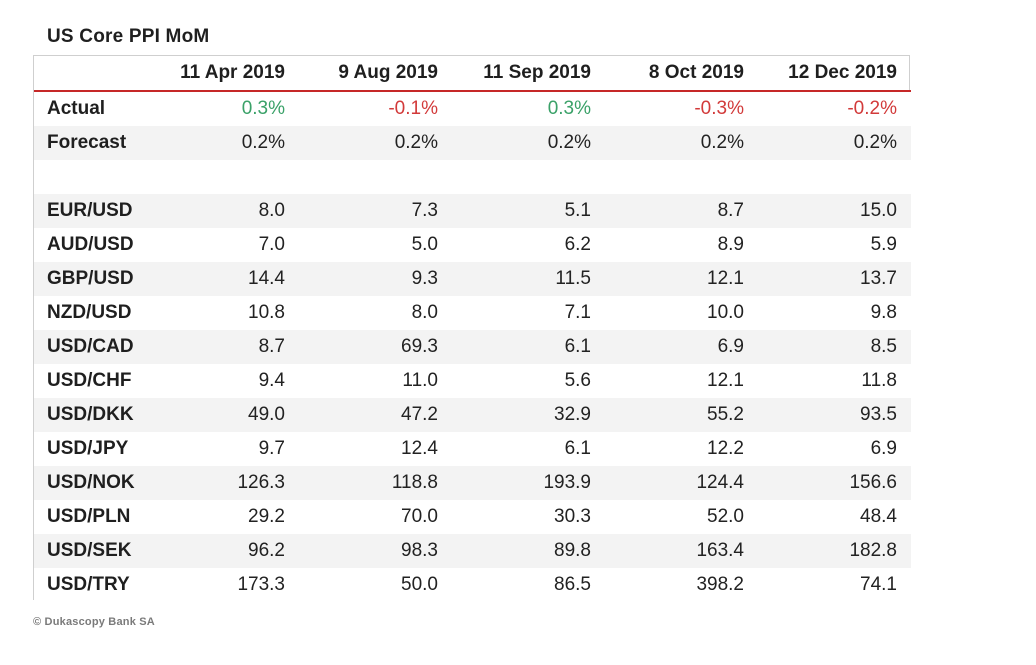 This screenshot has height=665, width=1036. I want to click on table-cell: 98.3, so click(375, 551).